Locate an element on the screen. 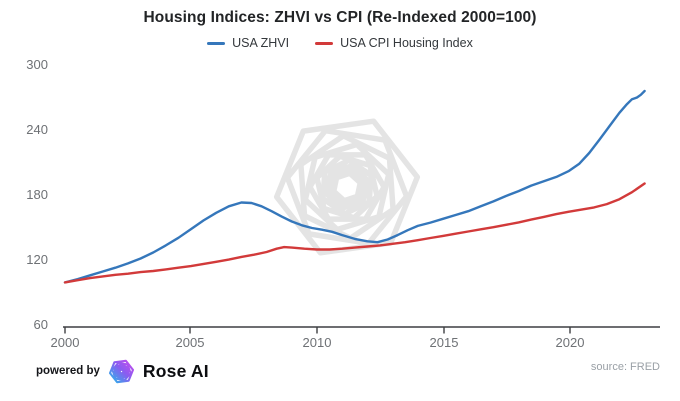 Image resolution: width=680 pixels, height=401 pixels. cpi-line-swatch-icon is located at coordinates (324, 43).